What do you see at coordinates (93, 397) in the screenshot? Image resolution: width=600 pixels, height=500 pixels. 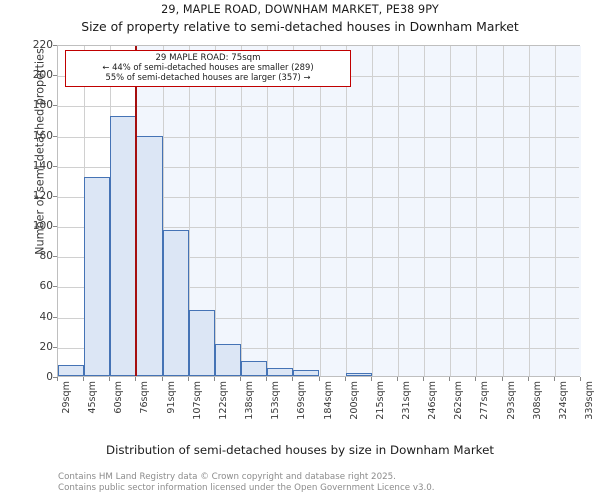 I see `x-tick-label: 45sqm` at bounding box center [93, 397].